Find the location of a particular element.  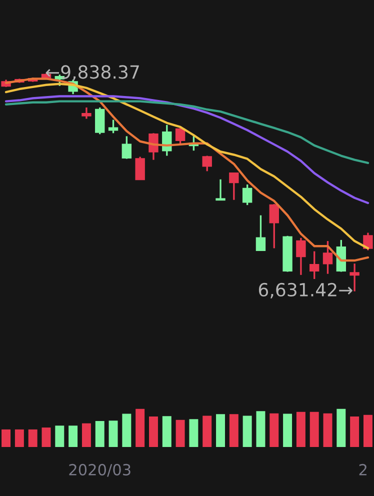

annotation: 6,631.42→ is located at coordinates (305, 290).